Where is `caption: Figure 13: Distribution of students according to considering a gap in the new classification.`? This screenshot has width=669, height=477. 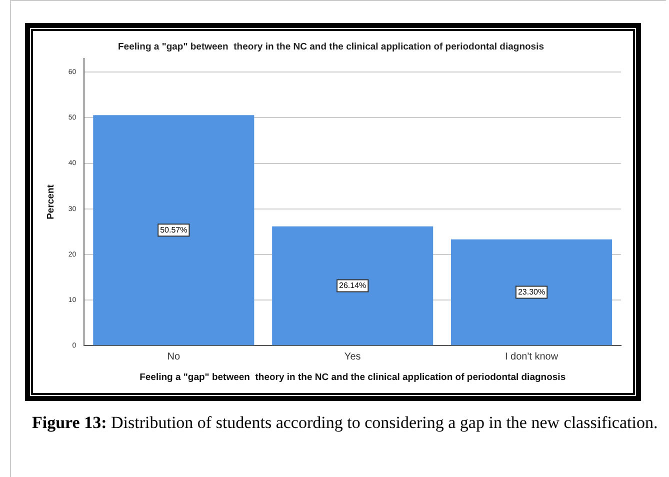
caption: Figure 13: Distribution of students according to considering a gap in the new classification. is located at coordinates (345, 423).